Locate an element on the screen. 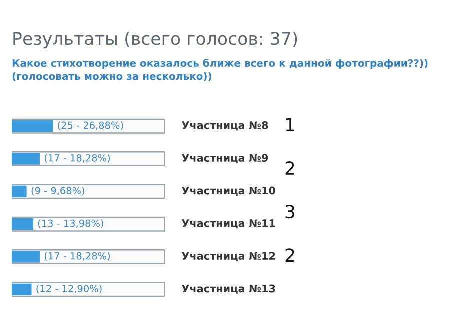  text: 1 is located at coordinates (290, 125).